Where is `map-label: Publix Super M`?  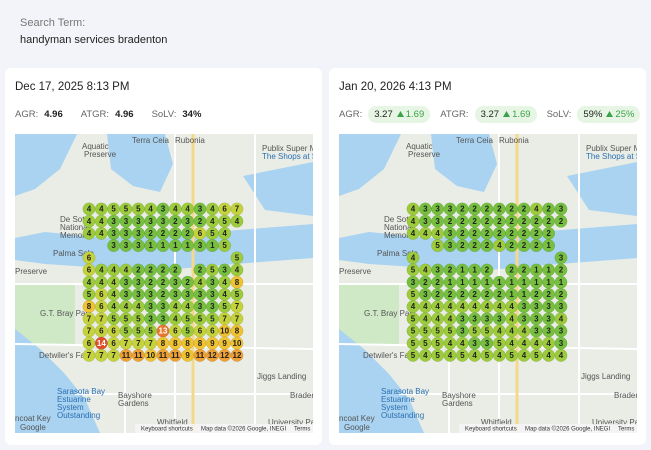
map-label: Publix Super M is located at coordinates (287, 148).